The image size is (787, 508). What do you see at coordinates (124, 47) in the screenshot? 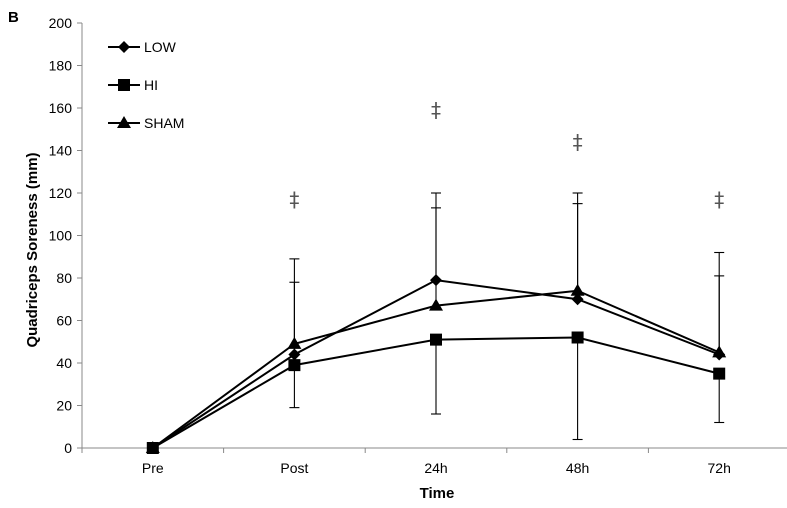
I see `legend-marker-low` at bounding box center [124, 47].